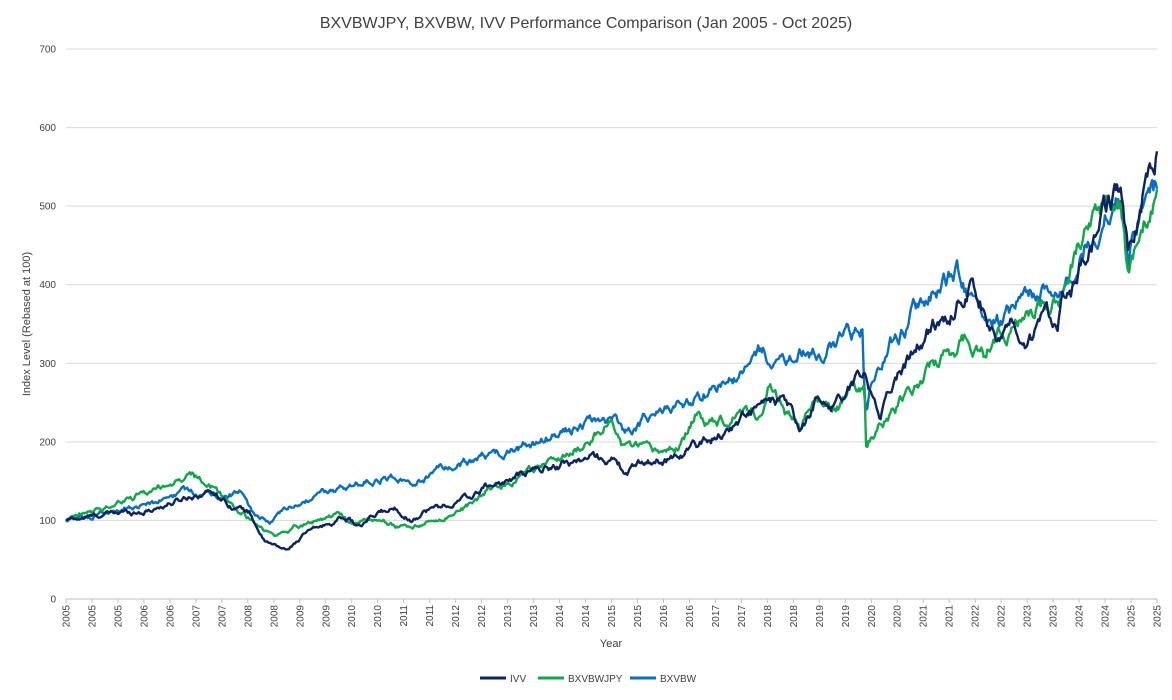  Describe the element at coordinates (47, 50) in the screenshot. I see `y-tick-label: 700` at that location.